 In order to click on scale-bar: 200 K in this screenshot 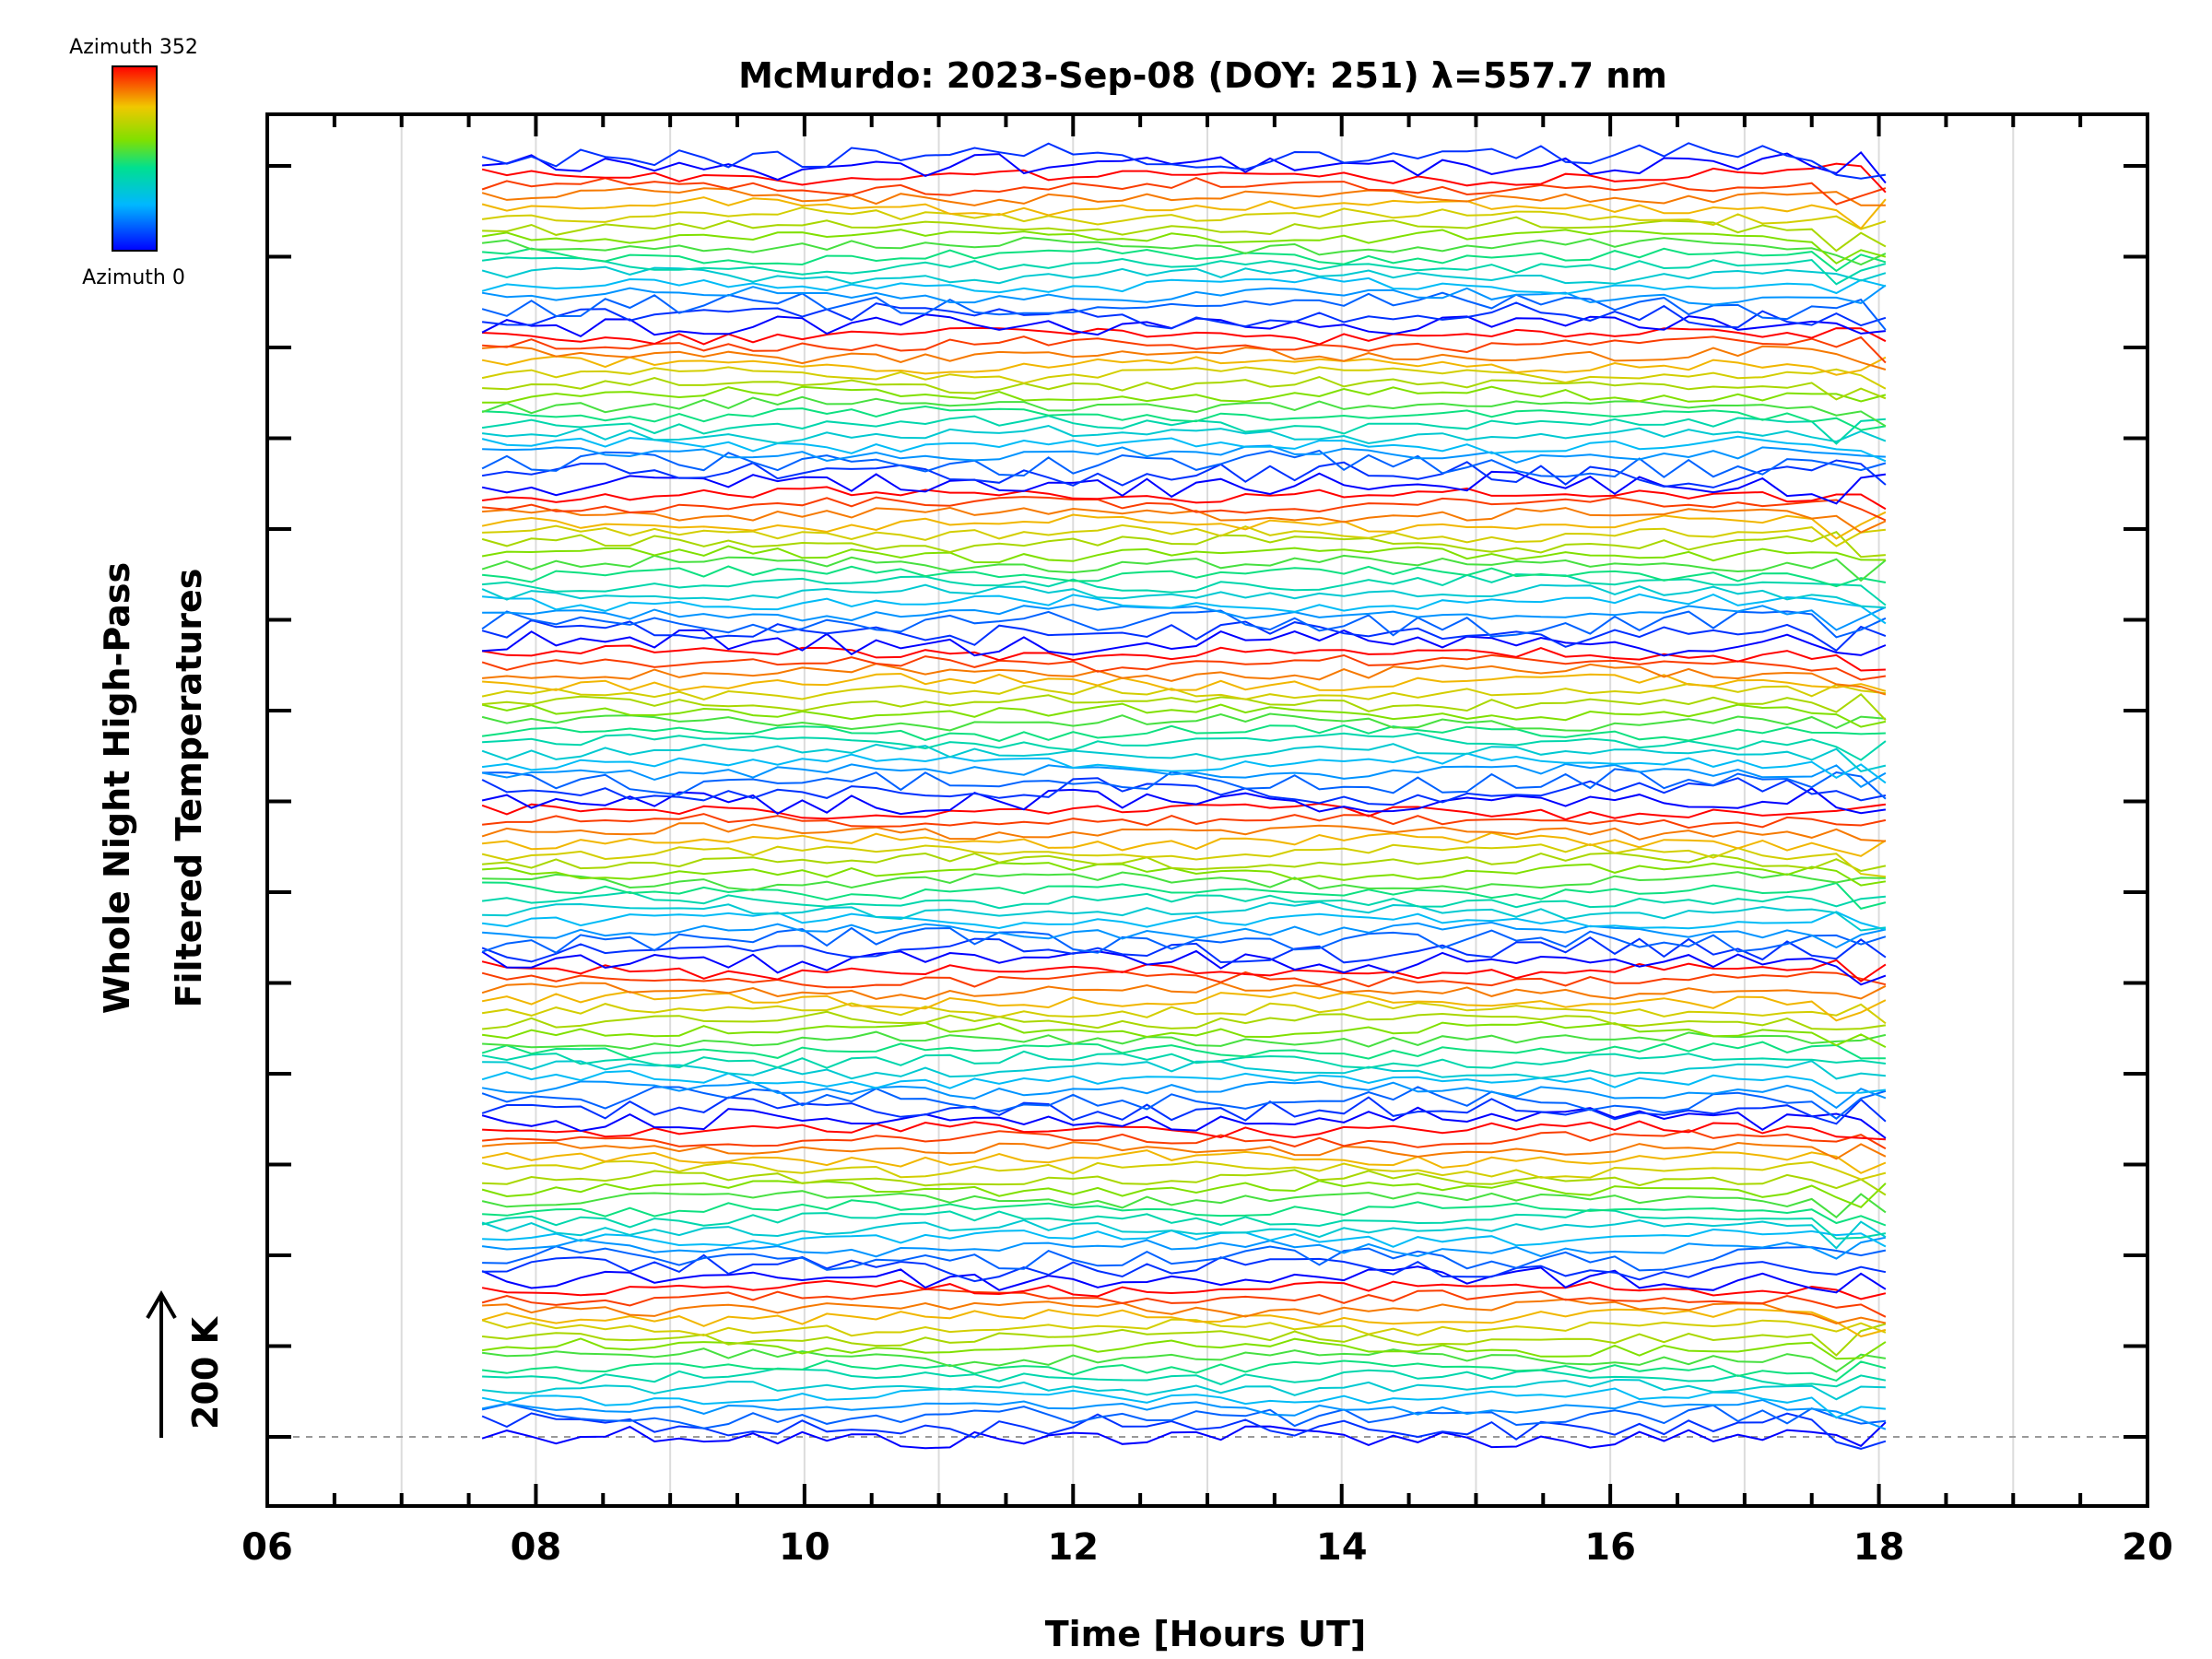, I will do `click(186, 1363)`.